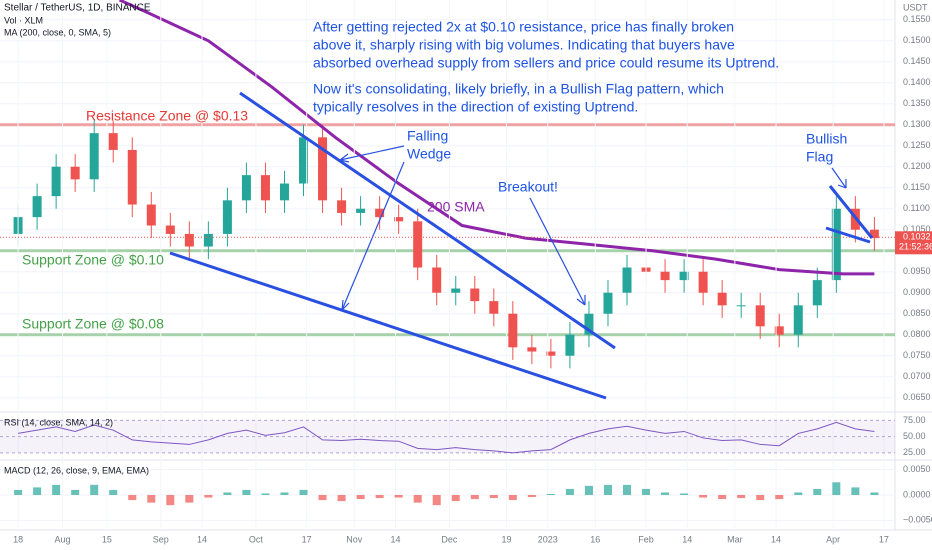 Image resolution: width=932 pixels, height=550 pixels. I want to click on y-tick-label: 0.0950, so click(917, 271).